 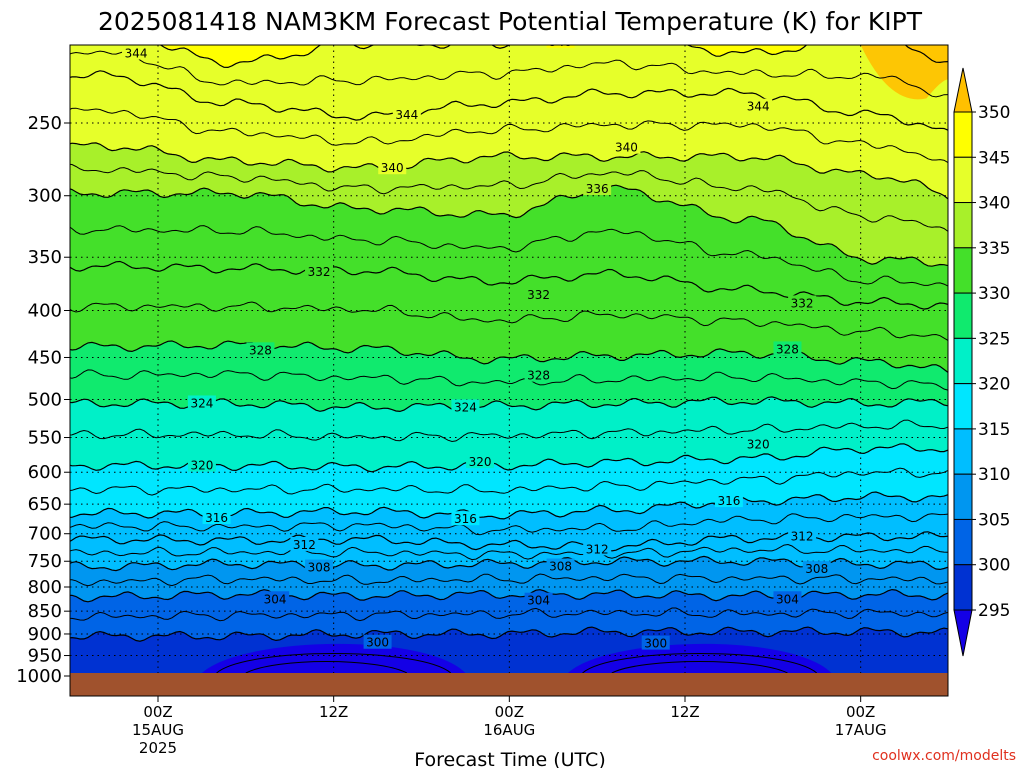 I want to click on colorbar-label: 350, so click(x=994, y=113).